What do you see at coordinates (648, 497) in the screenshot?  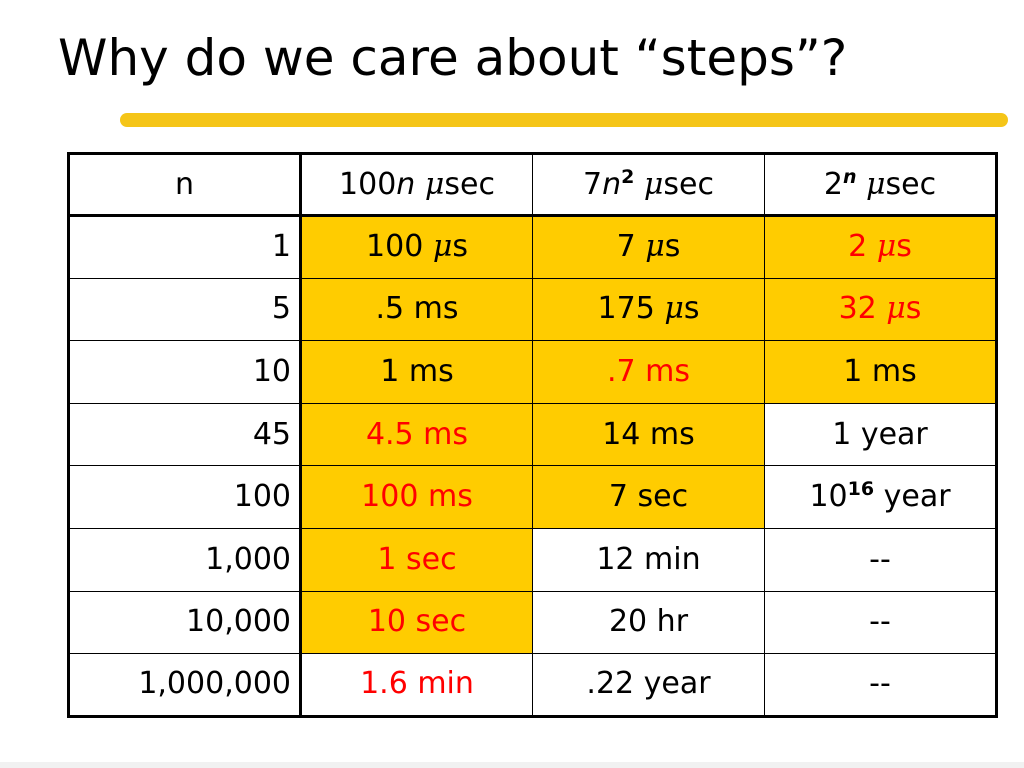 I see `cell-7n2: 7 sec` at bounding box center [648, 497].